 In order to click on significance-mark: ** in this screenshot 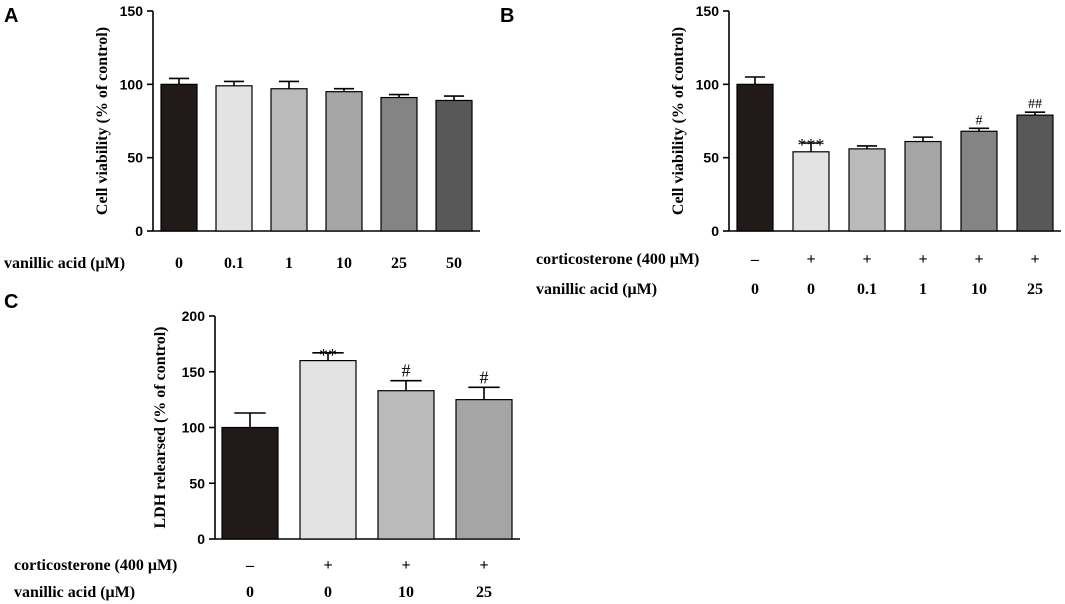, I will do `click(328, 355)`.